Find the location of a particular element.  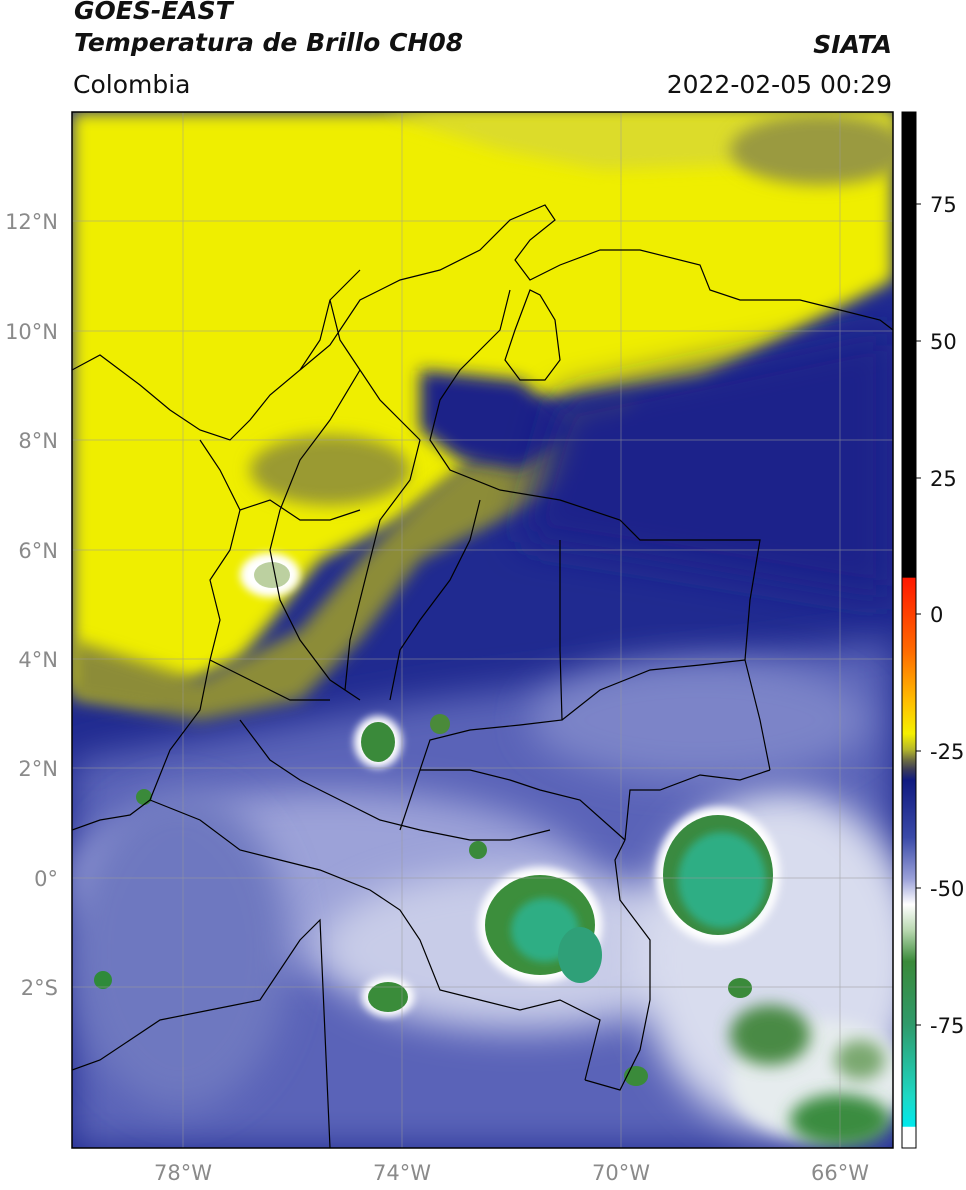

lat-label-4n: 4°N is located at coordinates (38, 660).